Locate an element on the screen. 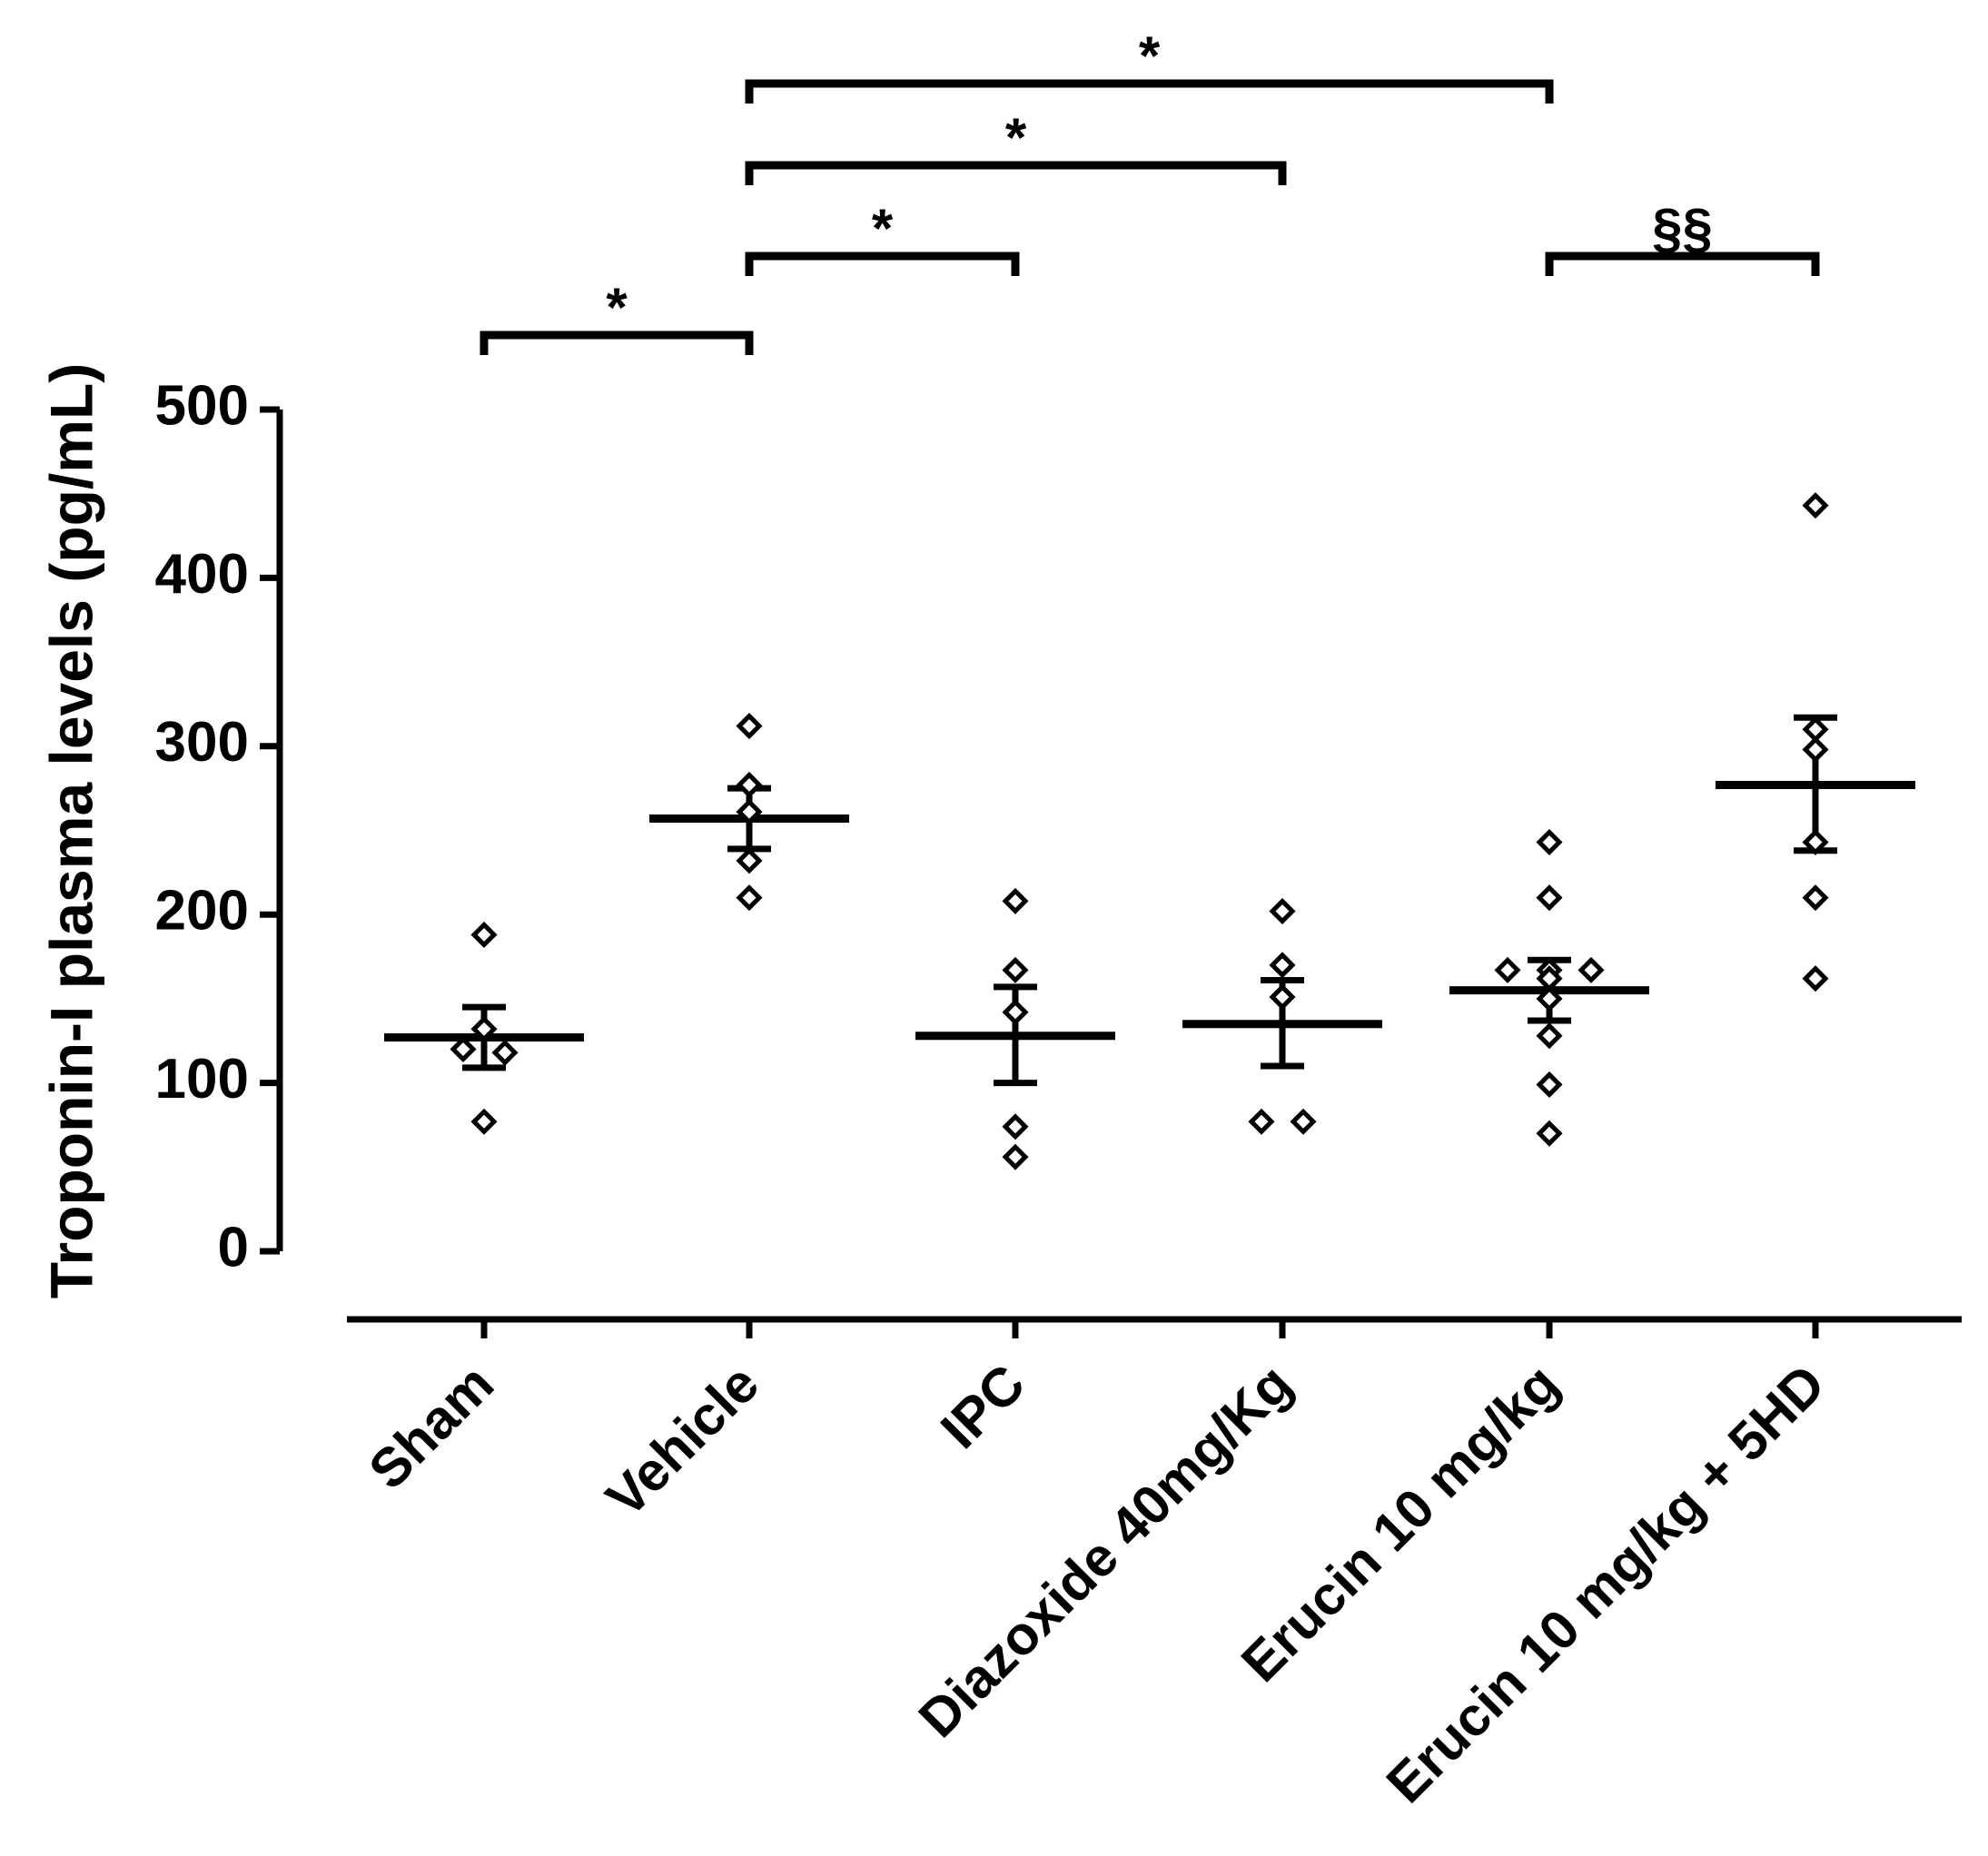 The width and height of the screenshot is (1988, 1856). y-tick-label: 500 is located at coordinates (202, 405).